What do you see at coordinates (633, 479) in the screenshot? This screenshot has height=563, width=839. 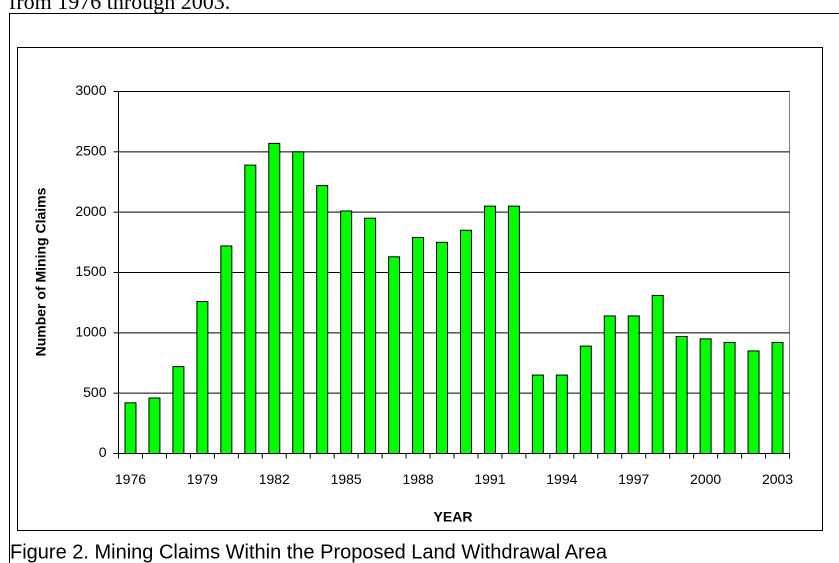 I see `x-tick-label: 1997` at bounding box center [633, 479].